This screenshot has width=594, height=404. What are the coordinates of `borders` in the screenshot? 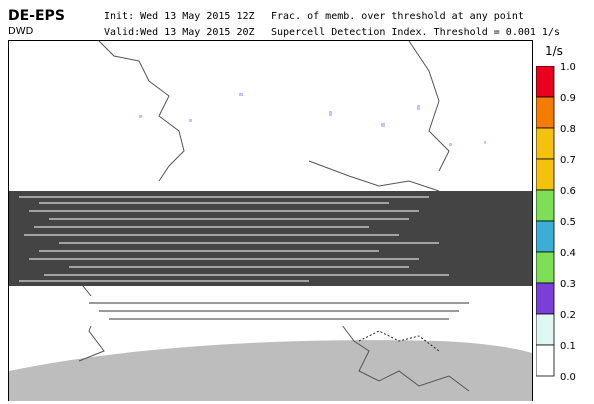 It's located at (399, 341).